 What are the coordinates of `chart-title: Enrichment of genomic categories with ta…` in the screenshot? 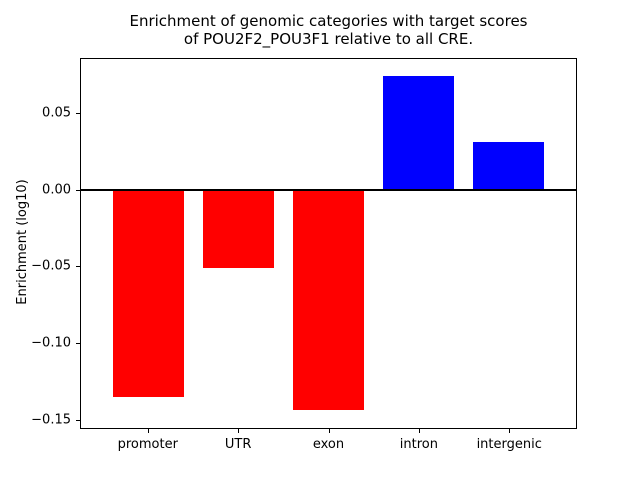 It's located at (328, 30).